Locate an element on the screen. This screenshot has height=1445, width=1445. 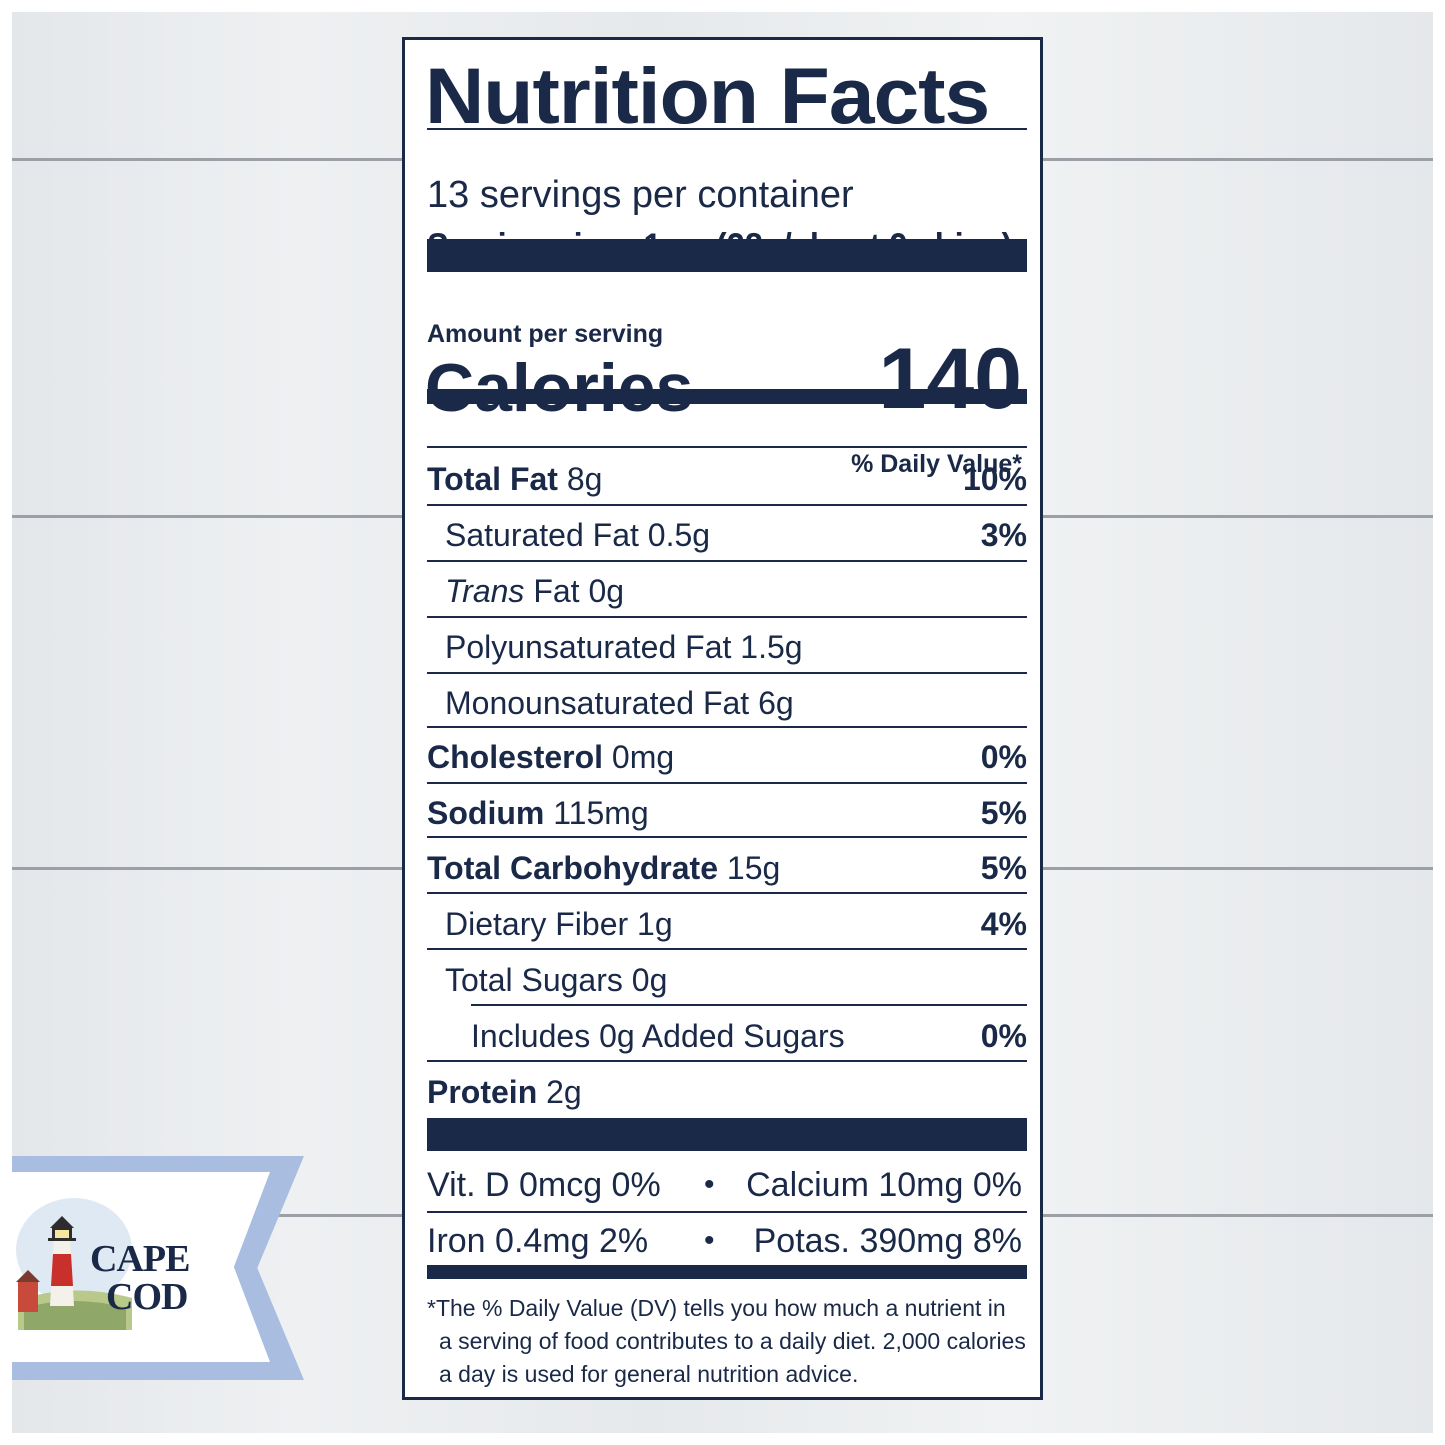
nutrient-row-total-sugars: Total Sugars 0g is located at coordinates (736, 980).